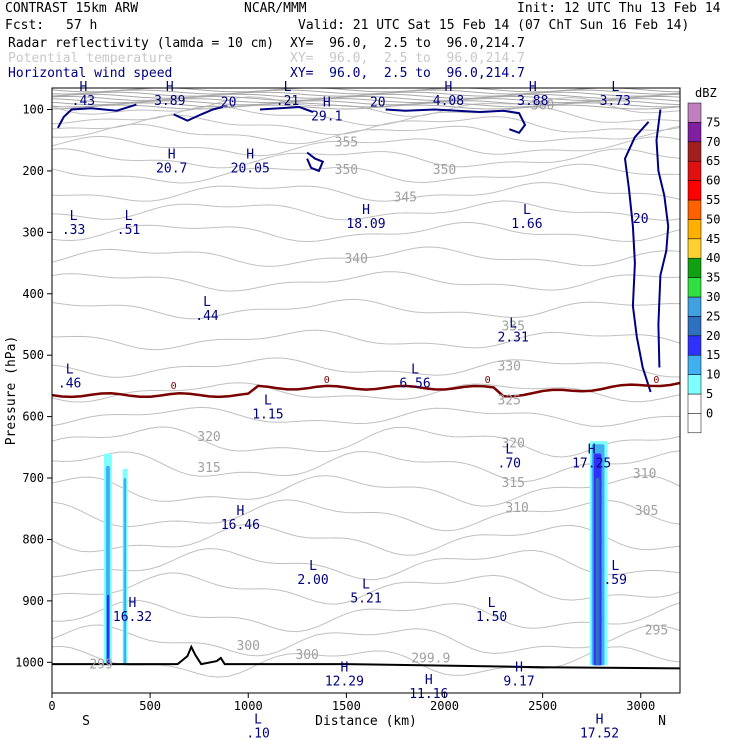  Describe the element at coordinates (713, 200) in the screenshot. I see `colorbar-level-label: 55` at that location.